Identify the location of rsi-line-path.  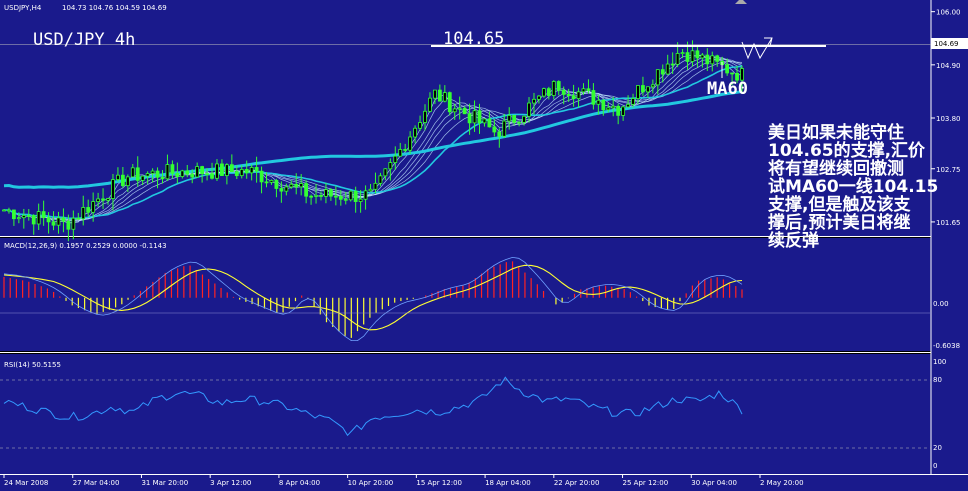
(373, 406).